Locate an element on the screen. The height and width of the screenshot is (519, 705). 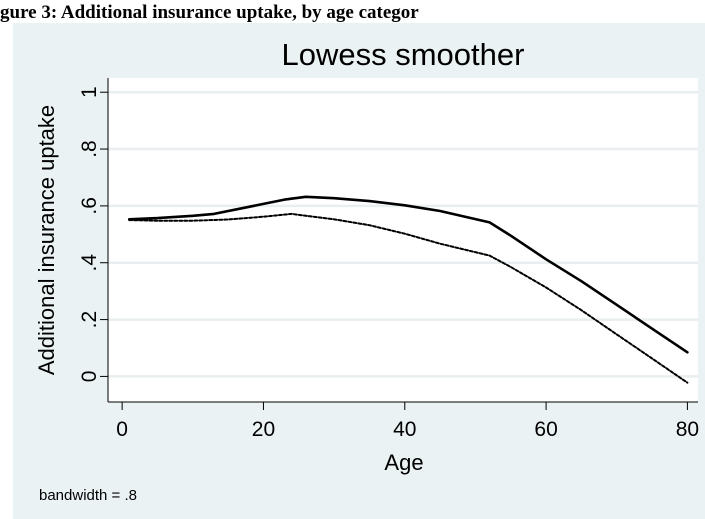
y-tick-label: .6 is located at coordinates (89, 206).